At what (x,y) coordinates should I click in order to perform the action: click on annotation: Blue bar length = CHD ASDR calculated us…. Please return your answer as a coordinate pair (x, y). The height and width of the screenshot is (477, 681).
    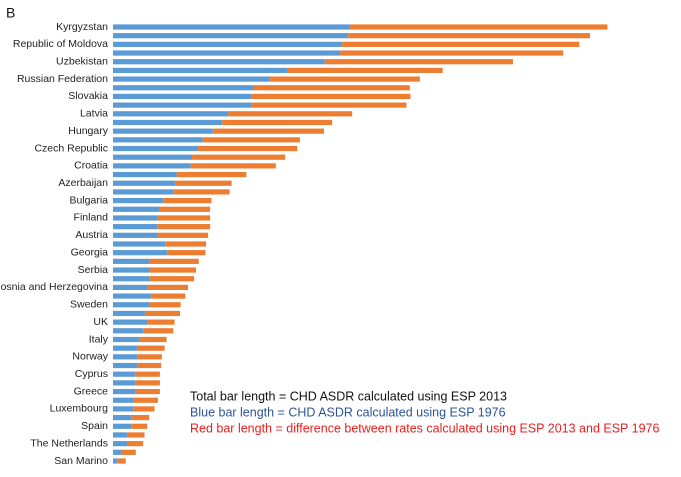
    Looking at the image, I should click on (348, 412).